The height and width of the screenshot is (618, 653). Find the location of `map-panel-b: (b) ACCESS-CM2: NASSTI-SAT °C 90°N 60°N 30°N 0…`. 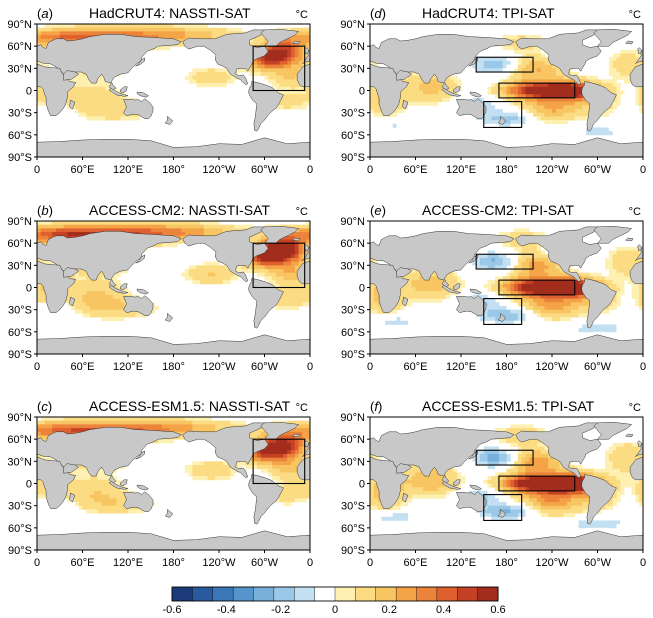

map-panel-b: (b) ACCESS-CM2: NASSTI-SAT °C 90°N 60°N 30°N 0… is located at coordinates (160, 287).